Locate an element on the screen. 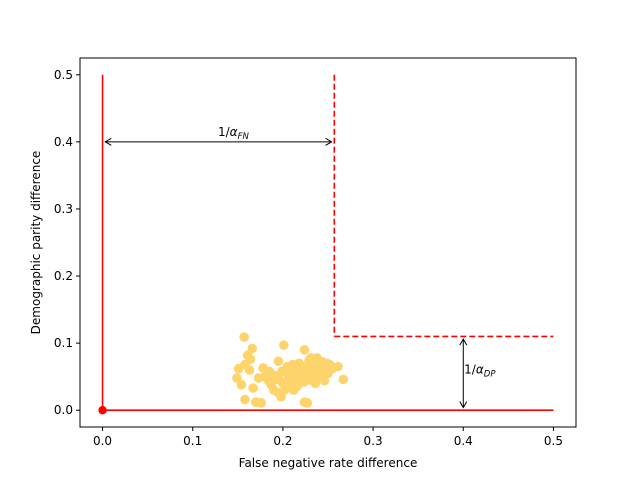 This screenshot has width=640, height=480. y-tick-label: 0.0 is located at coordinates (63, 410).